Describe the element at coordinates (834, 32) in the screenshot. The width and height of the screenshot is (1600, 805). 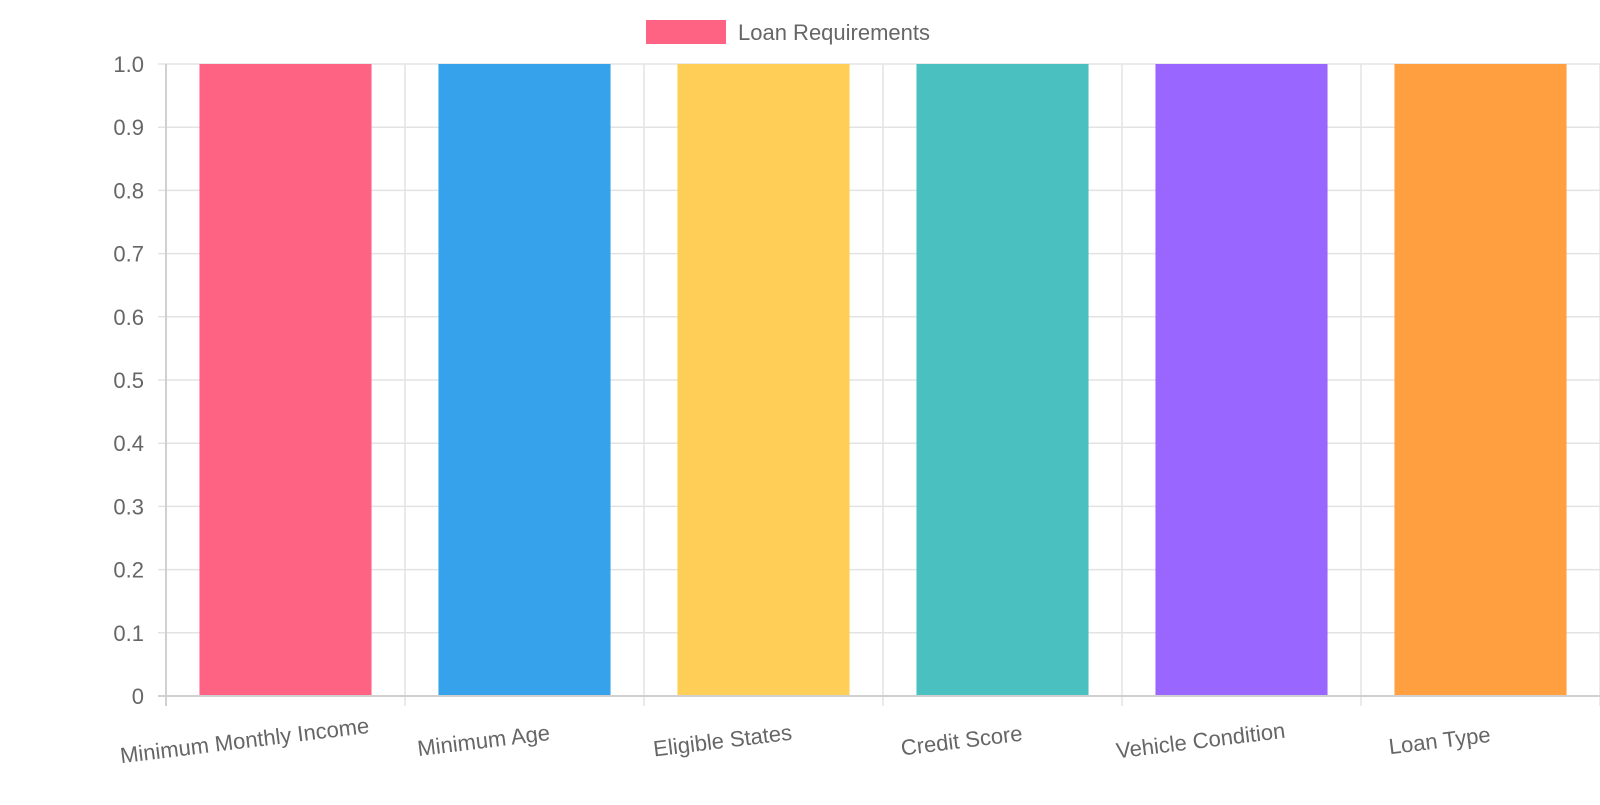
I see `legend-label: Loan Requirements` at that location.